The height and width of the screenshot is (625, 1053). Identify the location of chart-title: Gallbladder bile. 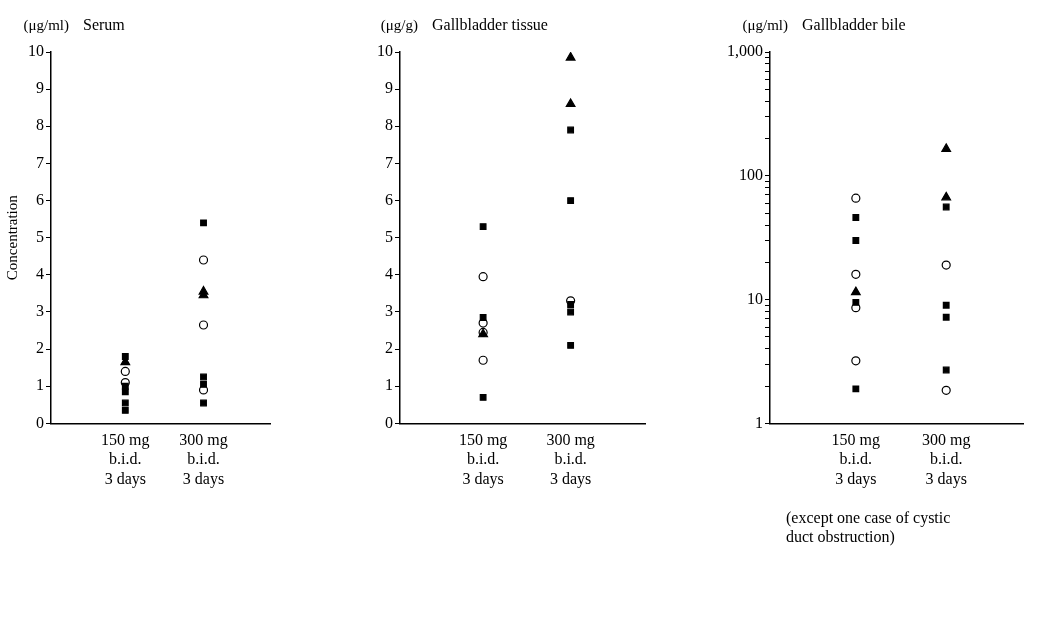
(854, 24).